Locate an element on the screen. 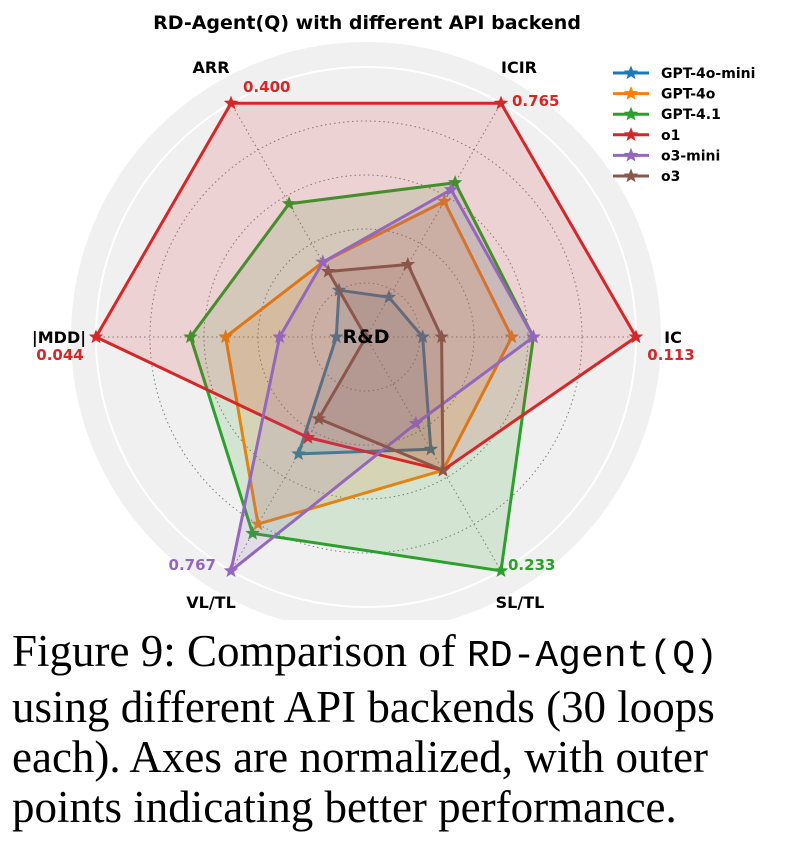 This screenshot has width=801, height=848. point-gpt-4-1-arr is located at coordinates (289, 203).